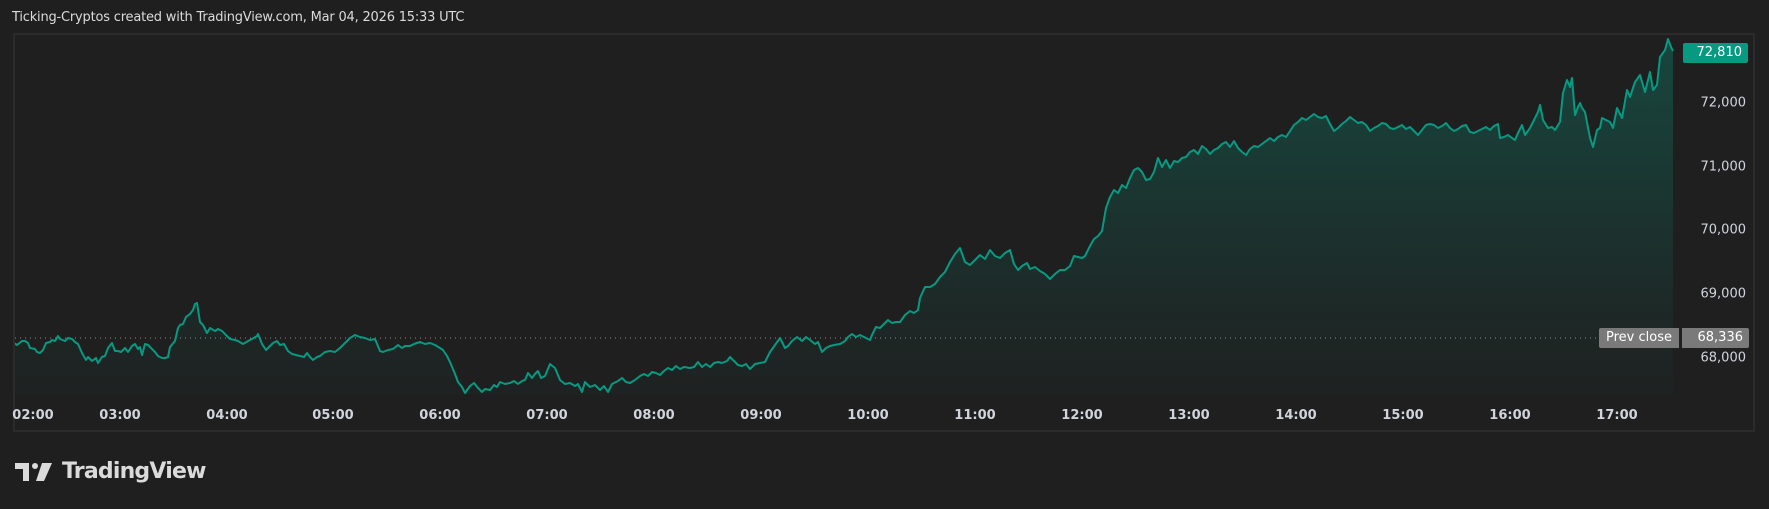  I want to click on prev-close-label: Prev close, so click(1639, 338).